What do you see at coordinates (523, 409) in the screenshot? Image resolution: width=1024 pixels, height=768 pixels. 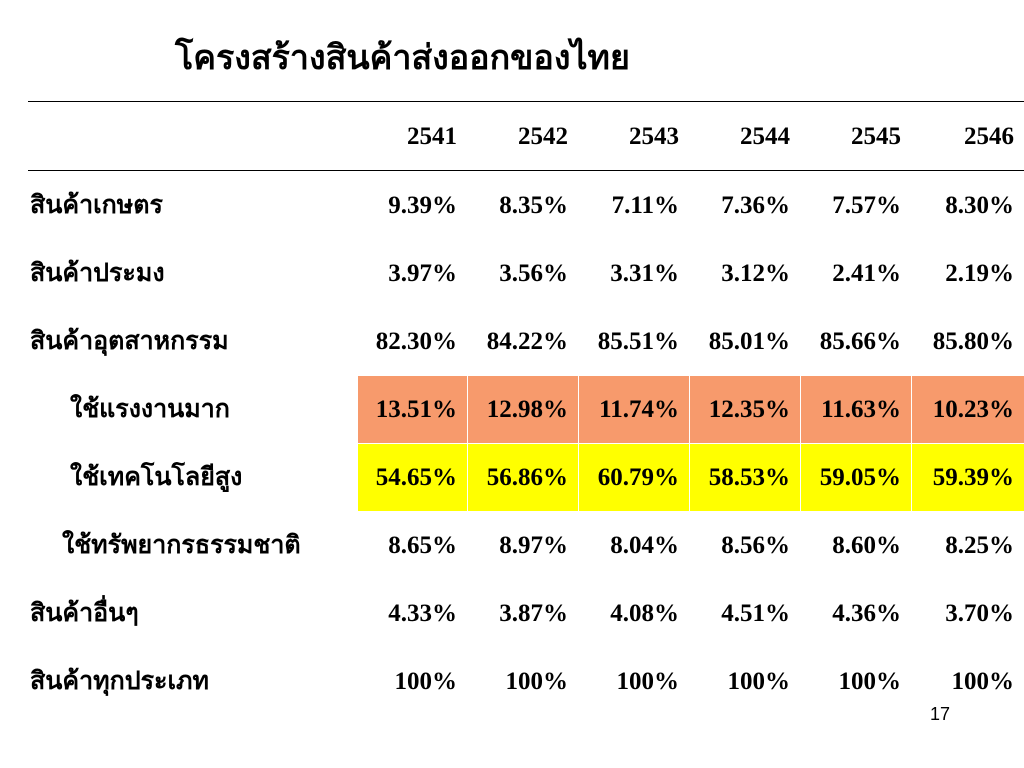 I see `value-cell: 12.98%` at bounding box center [523, 409].